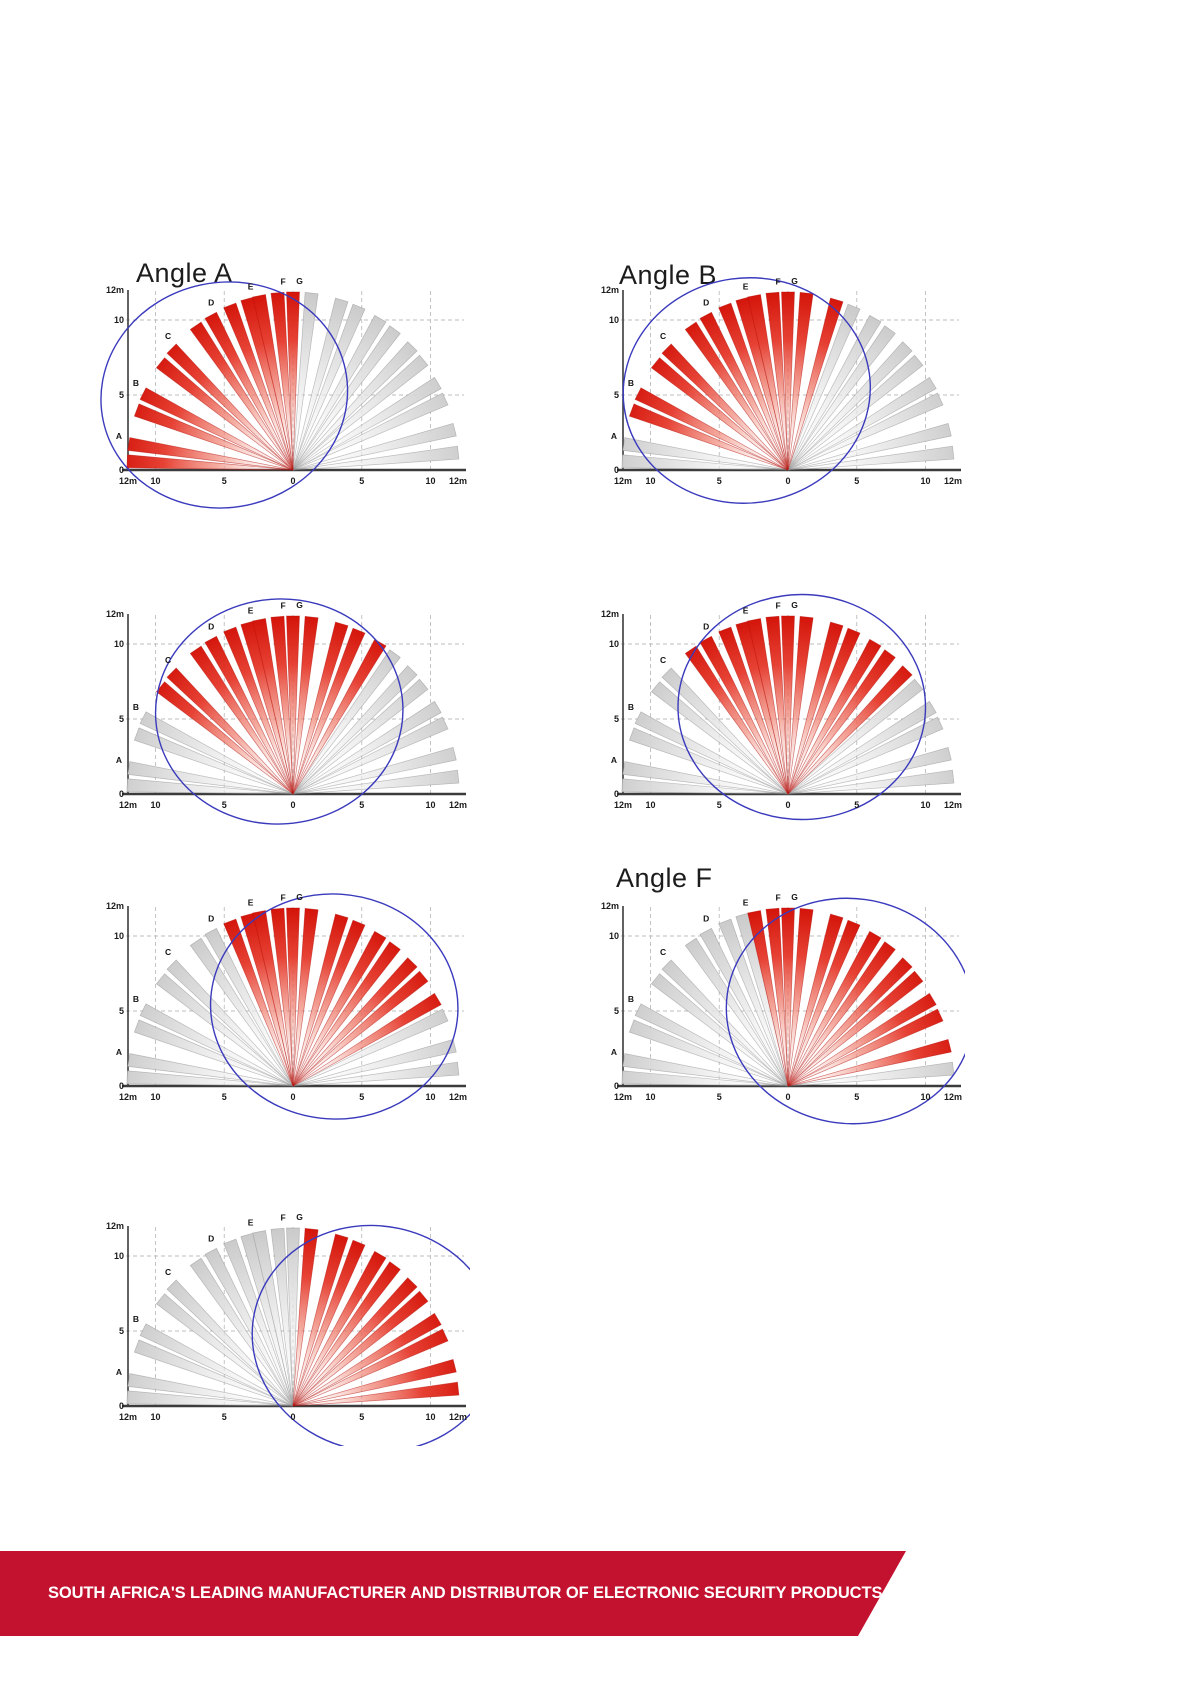  What do you see at coordinates (282, 605) in the screenshot?
I see `beam-letter-label: F` at bounding box center [282, 605].